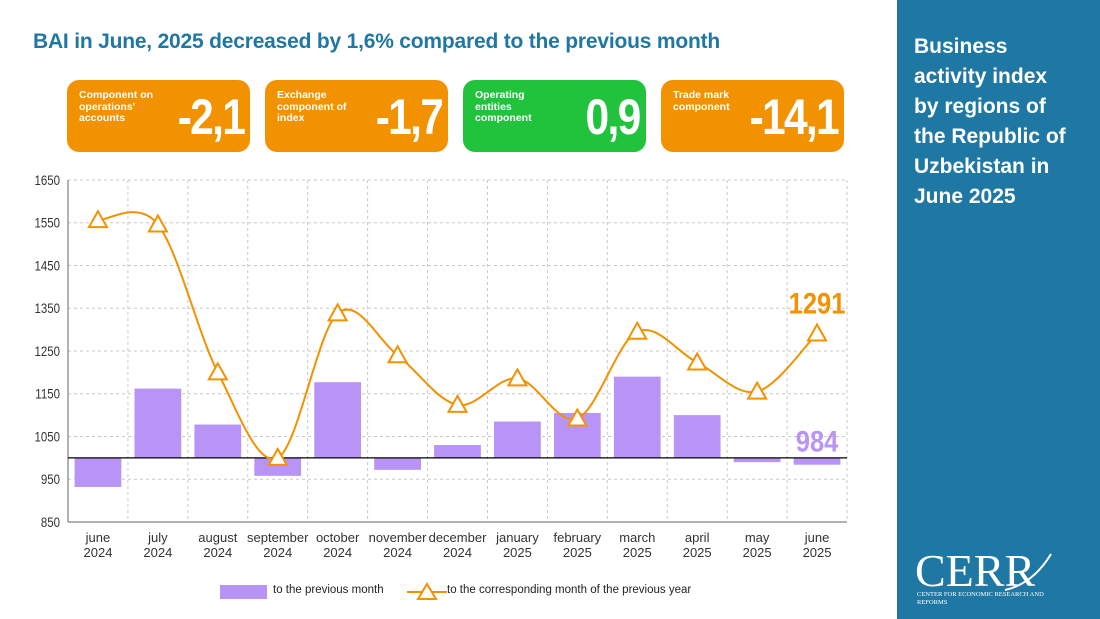 The height and width of the screenshot is (619, 1100). Describe the element at coordinates (47, 394) in the screenshot. I see `y-tick-label: 1150` at that location.